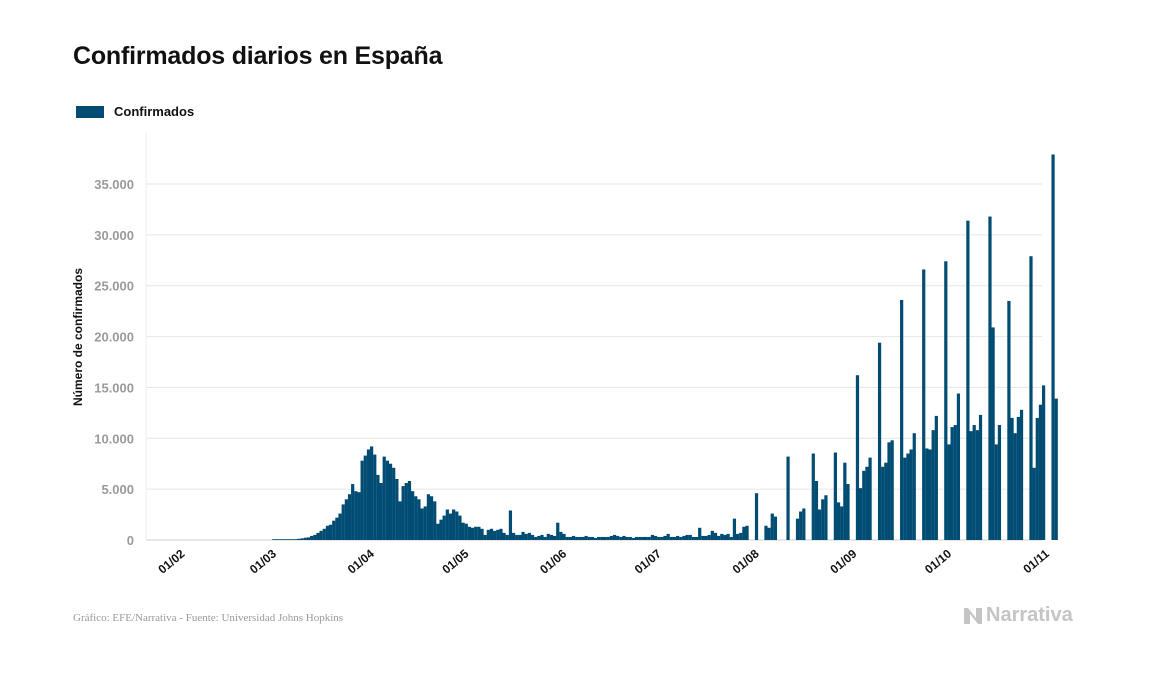 The height and width of the screenshot is (674, 1157). Describe the element at coordinates (154, 111) in the screenshot. I see `legend-label: Confirmados` at that location.